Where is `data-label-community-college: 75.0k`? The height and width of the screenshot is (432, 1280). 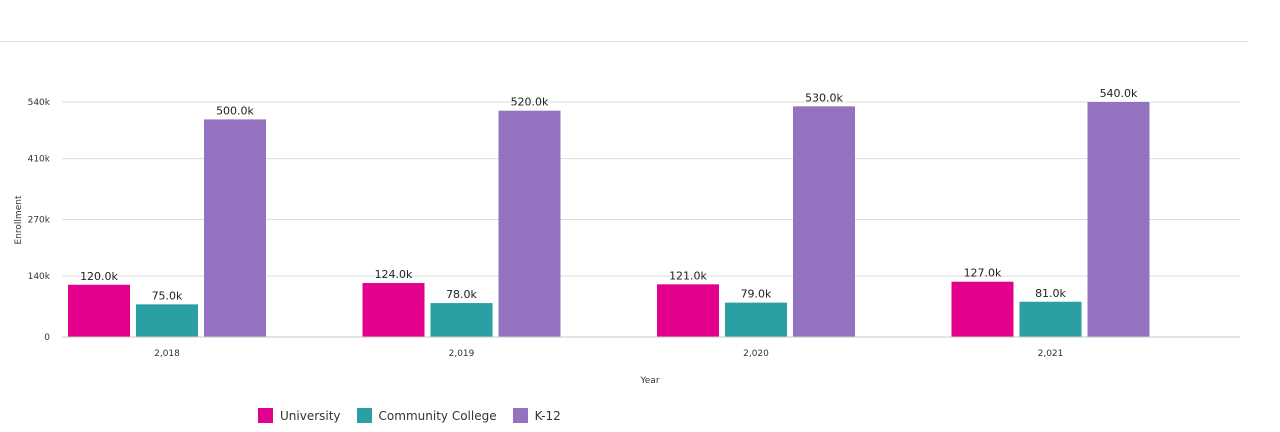
data-label-community-college: 75.0k is located at coordinates (167, 295).